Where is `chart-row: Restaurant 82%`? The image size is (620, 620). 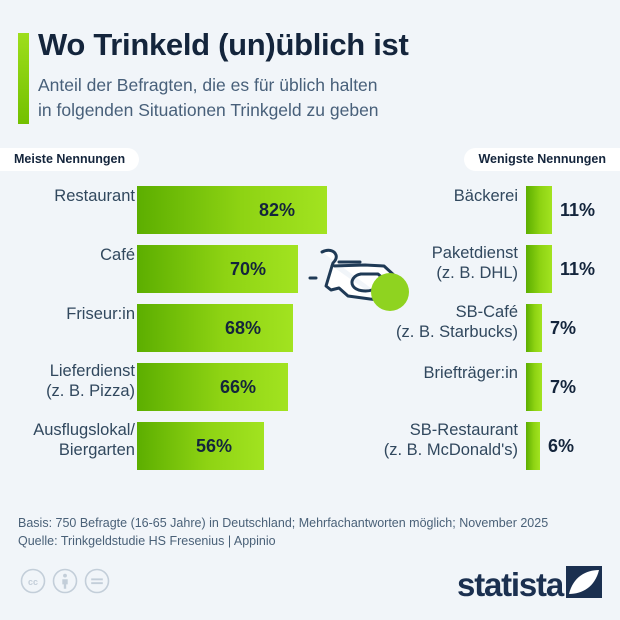 chart-row: Restaurant 82% is located at coordinates (170, 210).